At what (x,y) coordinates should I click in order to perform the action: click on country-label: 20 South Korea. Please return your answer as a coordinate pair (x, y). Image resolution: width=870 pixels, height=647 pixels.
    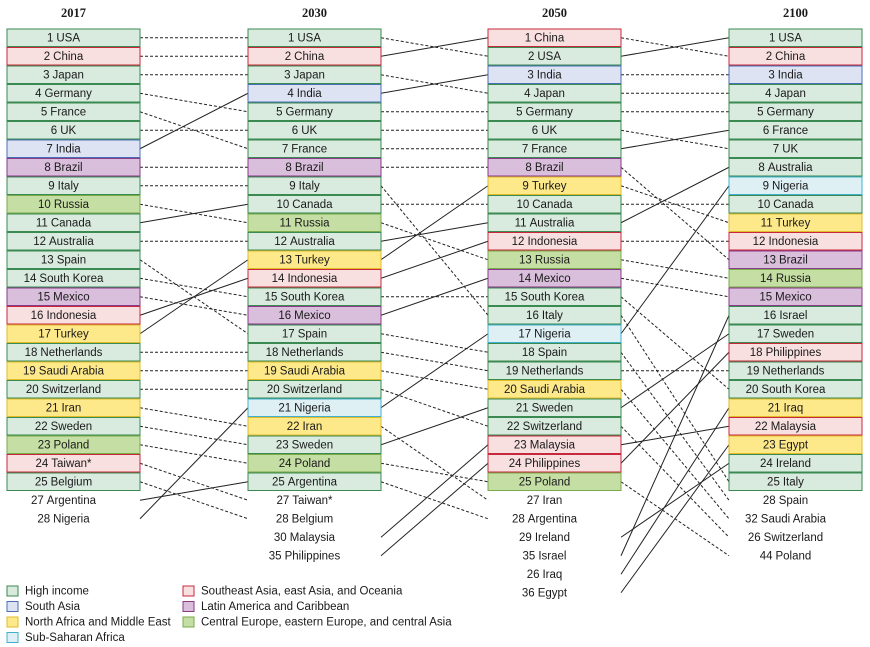
    Looking at the image, I should click on (786, 390).